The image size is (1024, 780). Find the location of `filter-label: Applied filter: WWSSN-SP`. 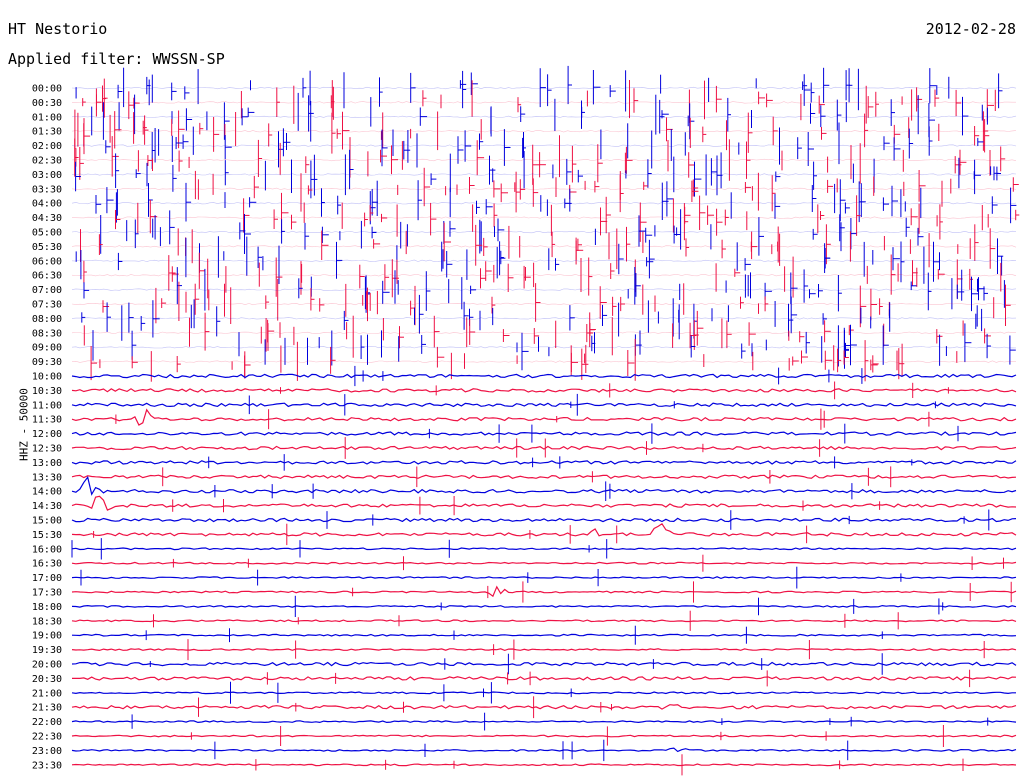

filter-label: Applied filter: WWSSN-SP is located at coordinates (116, 59).